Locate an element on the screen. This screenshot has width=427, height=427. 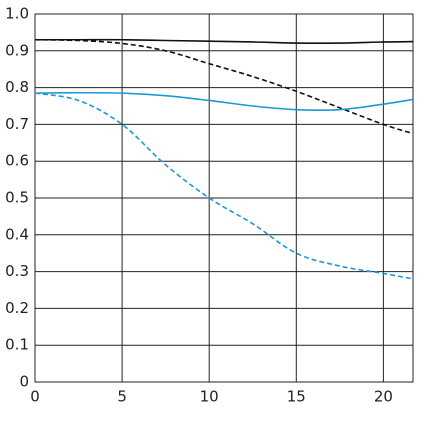
y-tick-label: 1.0 is located at coordinates (17, 14).